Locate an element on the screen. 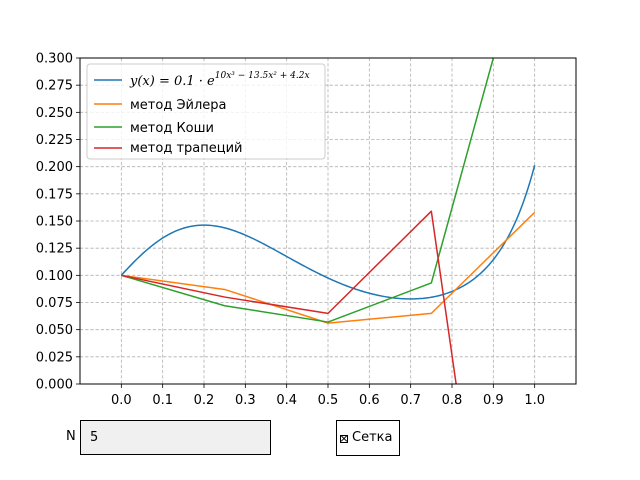 This screenshot has height=480, width=640. y-tick-label: 0.050 is located at coordinates (54, 330).